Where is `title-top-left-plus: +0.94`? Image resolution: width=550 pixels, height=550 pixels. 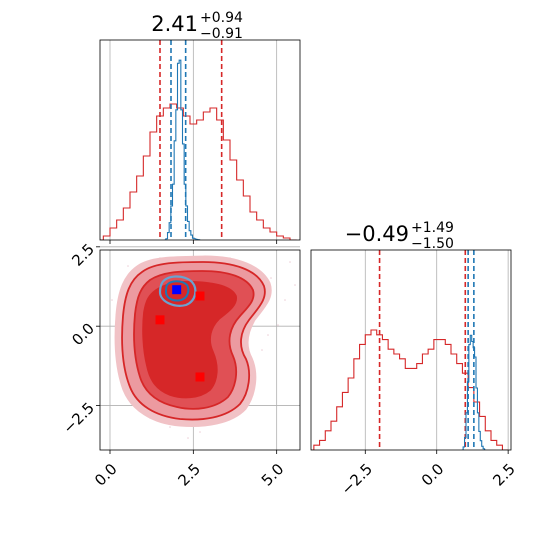
title-top-left-plus: +0.94 is located at coordinates (221, 18).